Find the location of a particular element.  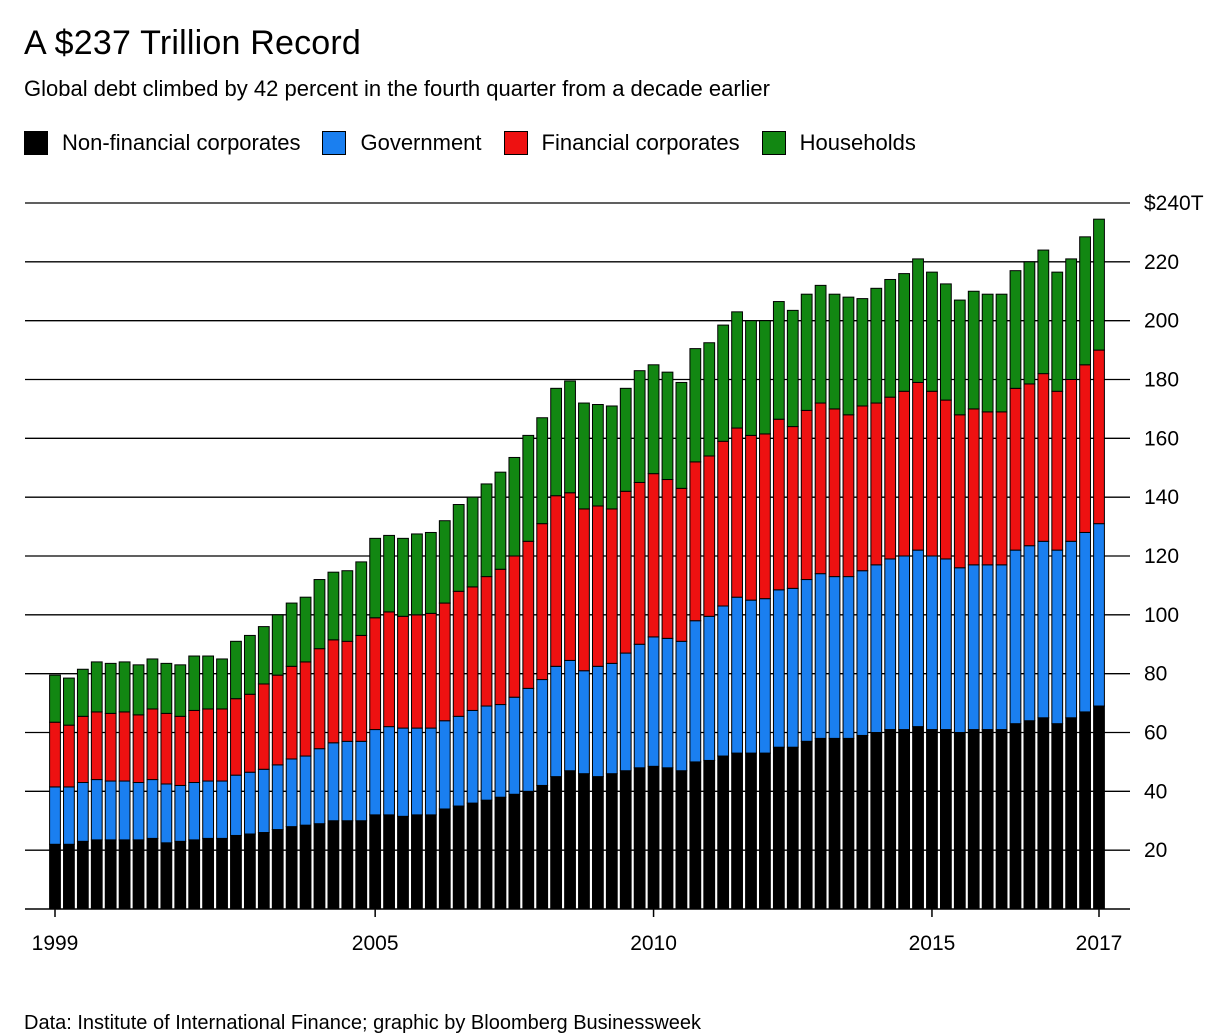

legend-label-financial: Financial corporates is located at coordinates (640, 142).